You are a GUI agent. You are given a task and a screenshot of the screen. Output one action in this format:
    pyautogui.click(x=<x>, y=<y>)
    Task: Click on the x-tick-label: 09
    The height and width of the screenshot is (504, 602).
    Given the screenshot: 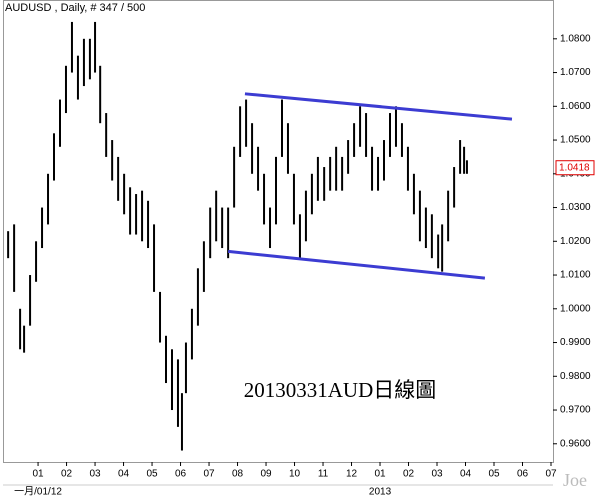 What is the action you would take?
    pyautogui.click(x=266, y=474)
    